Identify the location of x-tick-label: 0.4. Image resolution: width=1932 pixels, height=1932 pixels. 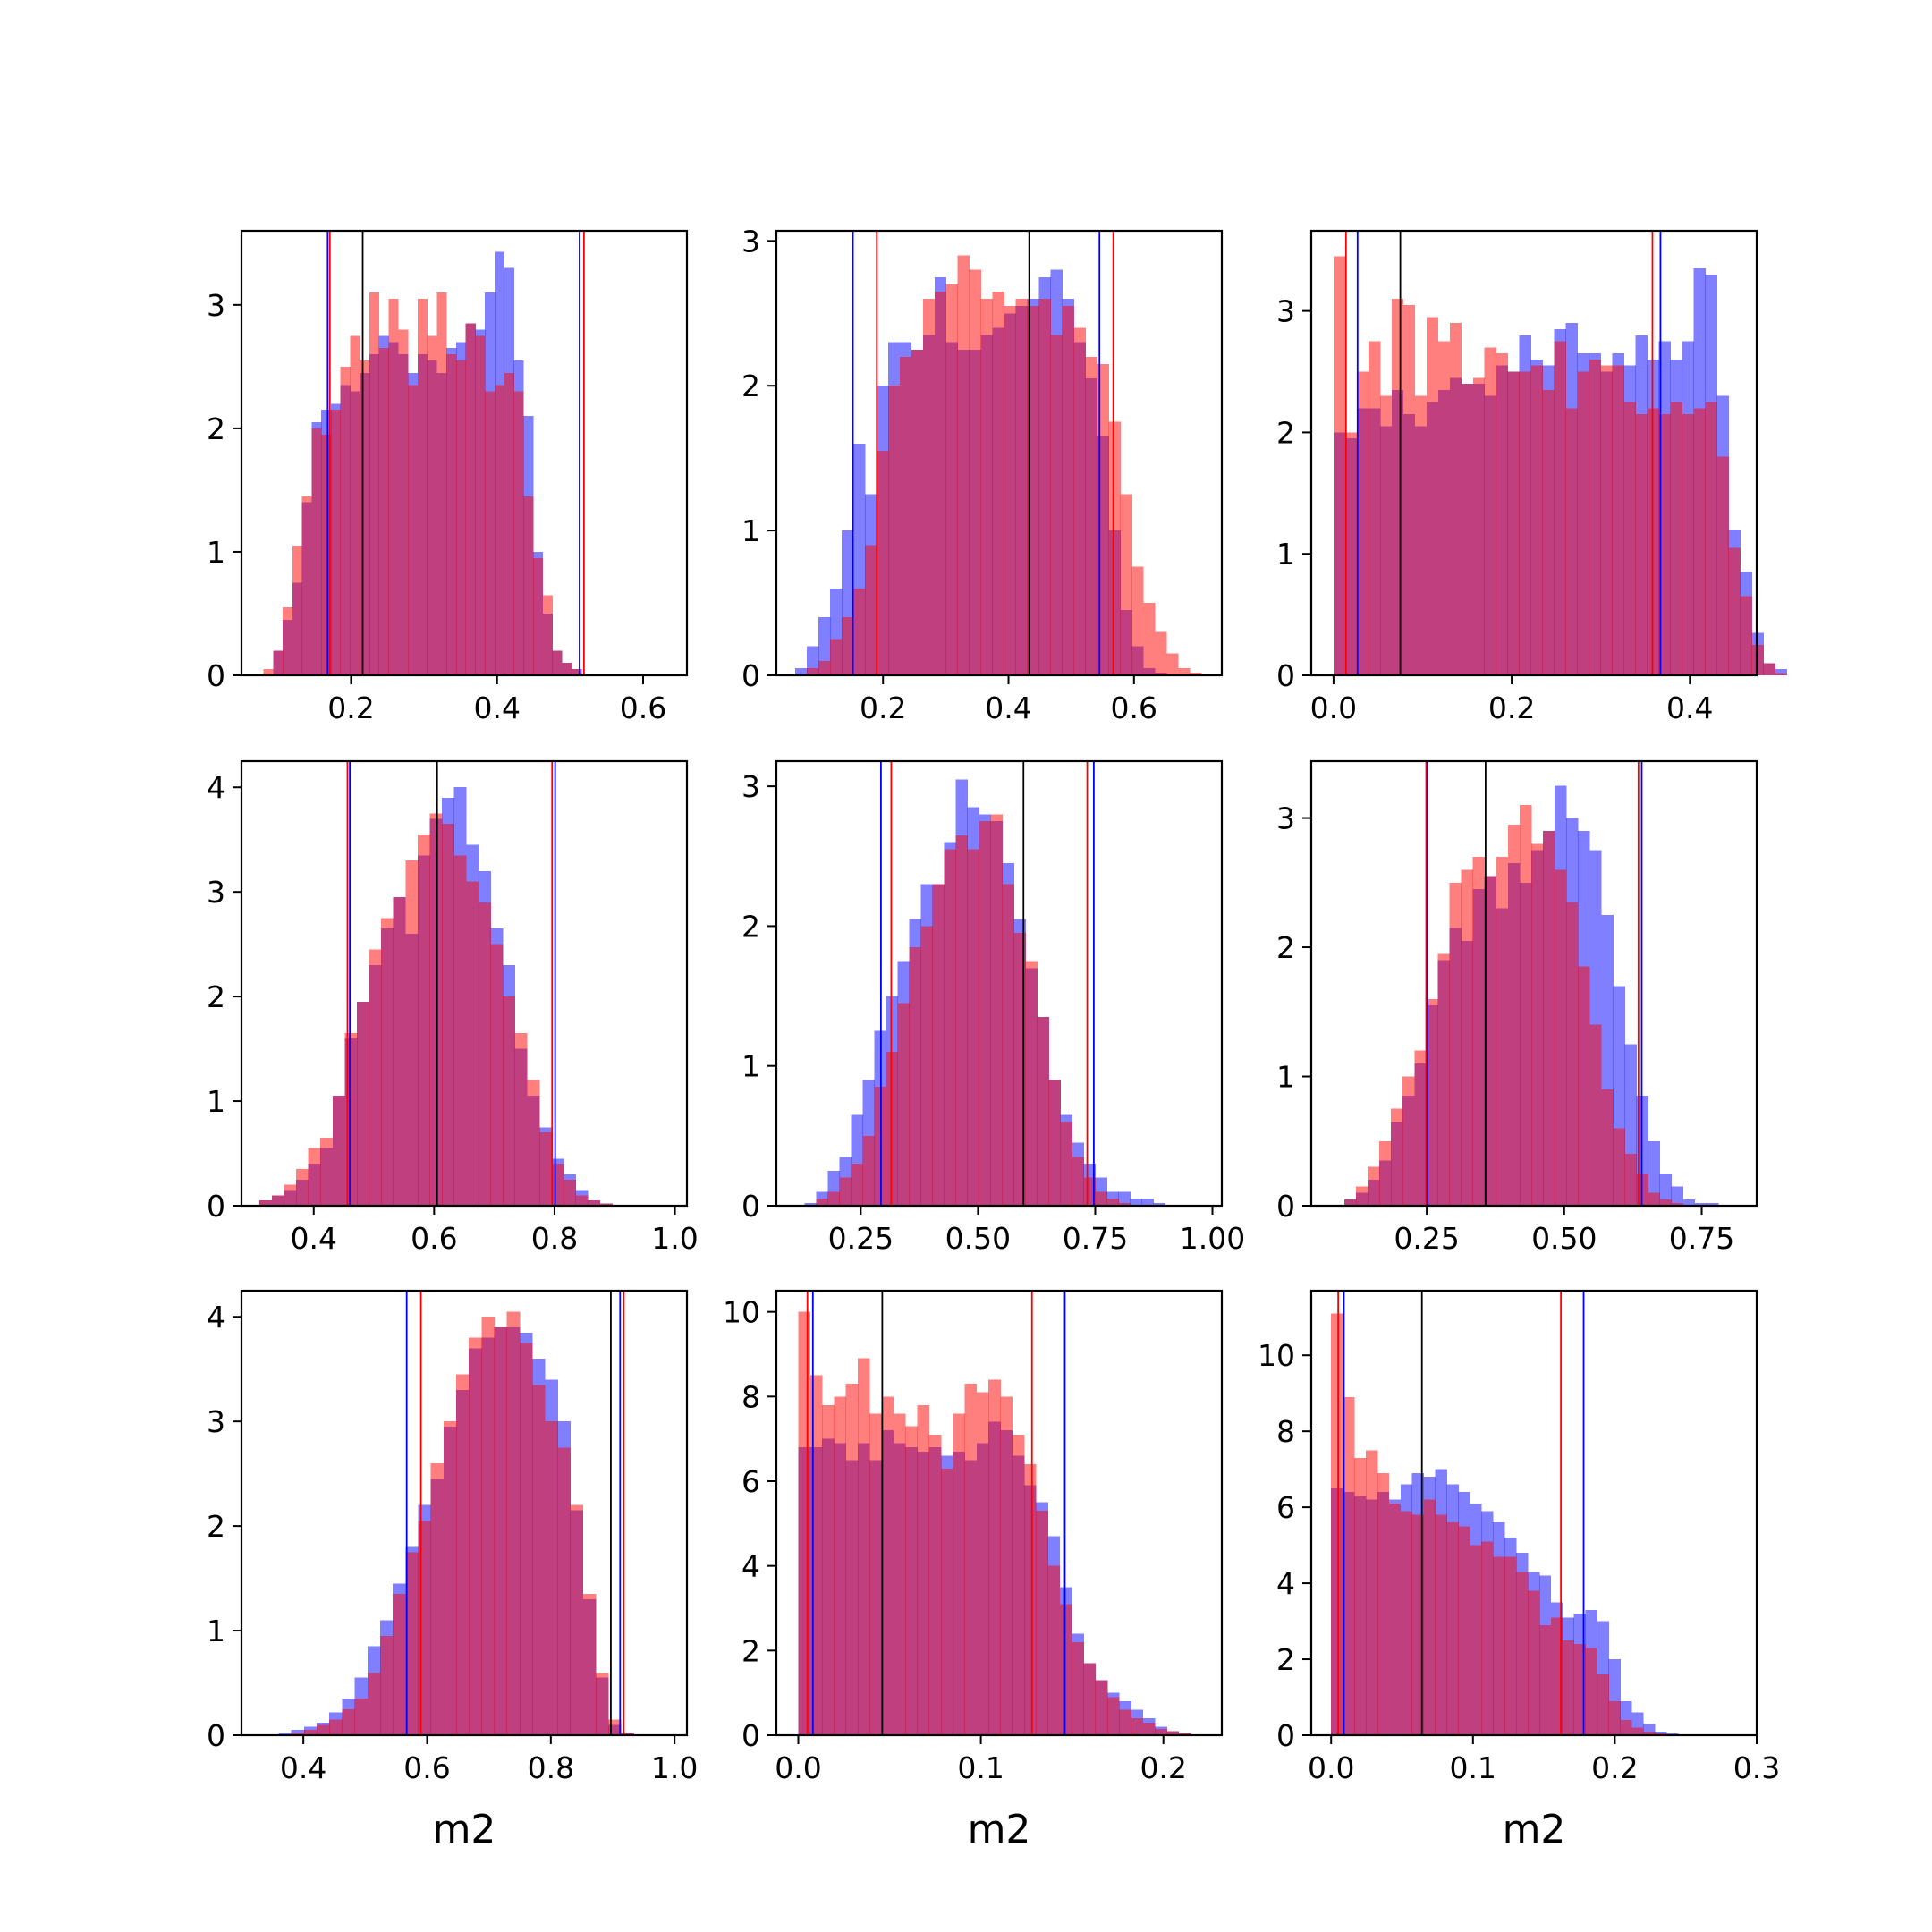
(1689, 708).